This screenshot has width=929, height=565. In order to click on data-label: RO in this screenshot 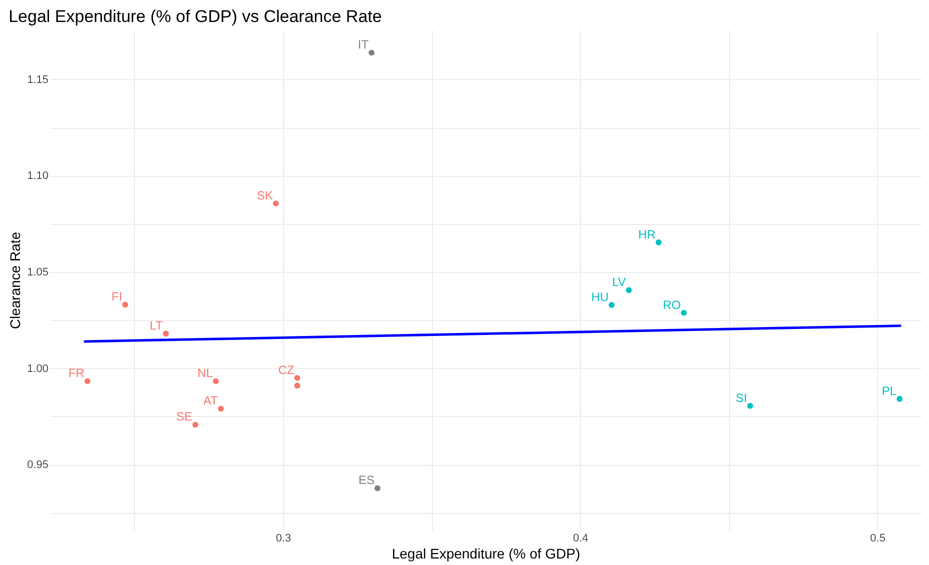, I will do `click(671, 305)`.